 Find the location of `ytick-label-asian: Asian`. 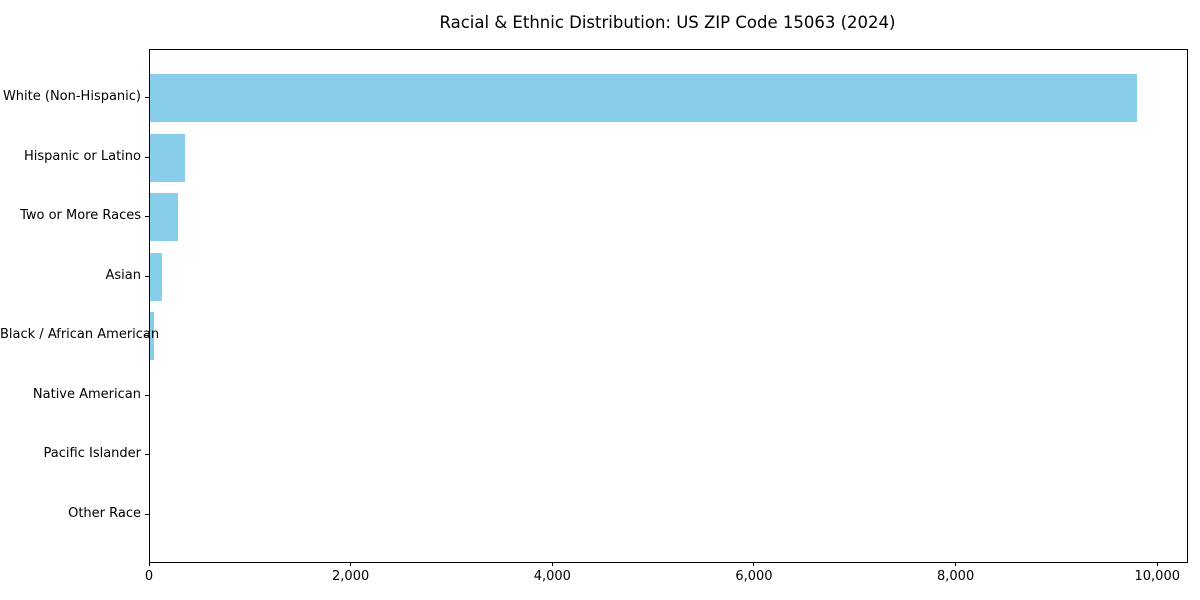

ytick-label-asian: Asian is located at coordinates (123, 275).